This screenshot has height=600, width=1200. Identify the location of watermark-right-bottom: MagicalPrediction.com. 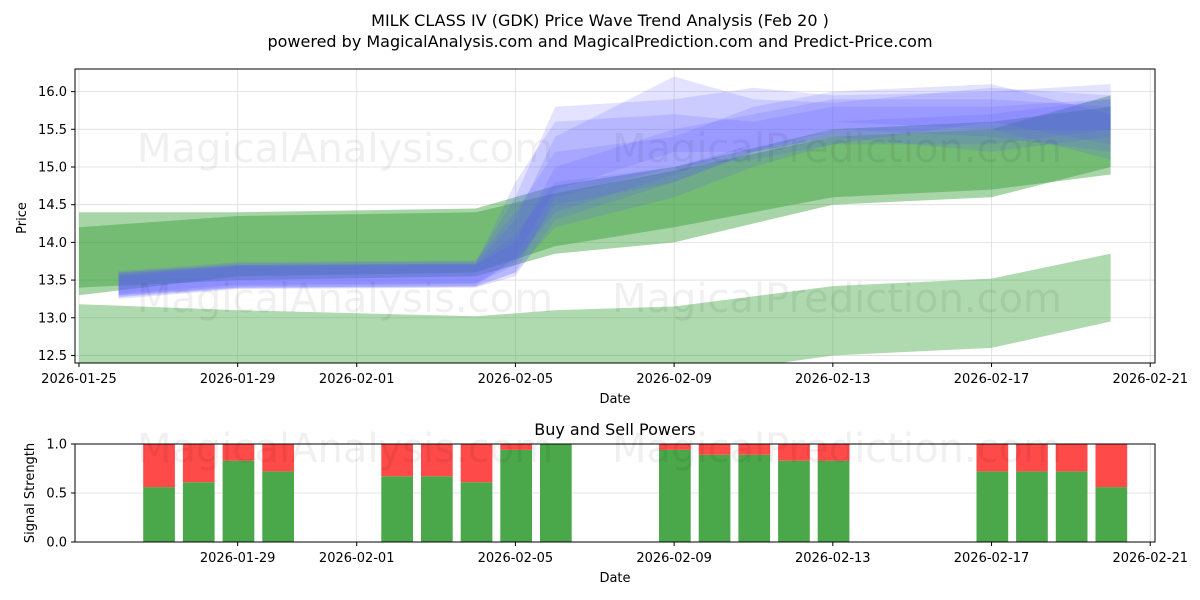
(837, 449).